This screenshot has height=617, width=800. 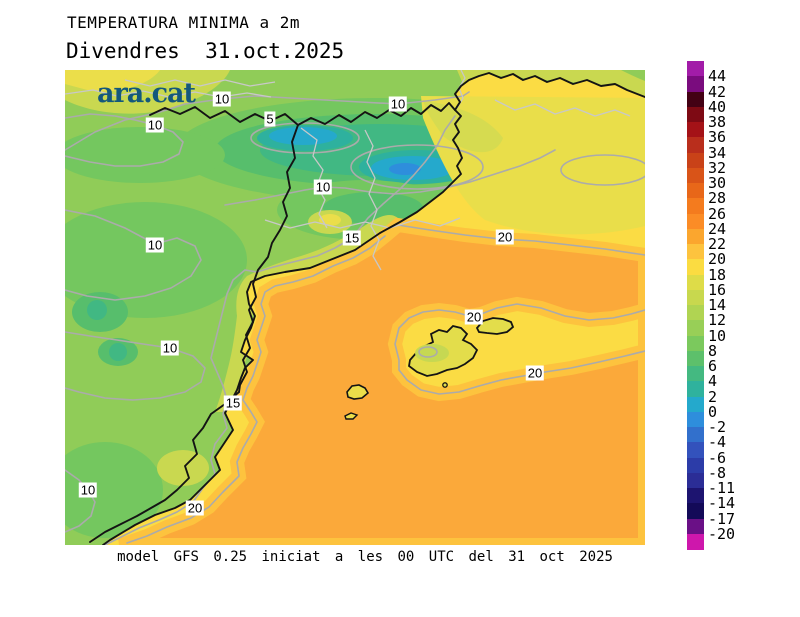 What do you see at coordinates (717, 472) in the screenshot?
I see `colorbar-value: -8` at bounding box center [717, 472].